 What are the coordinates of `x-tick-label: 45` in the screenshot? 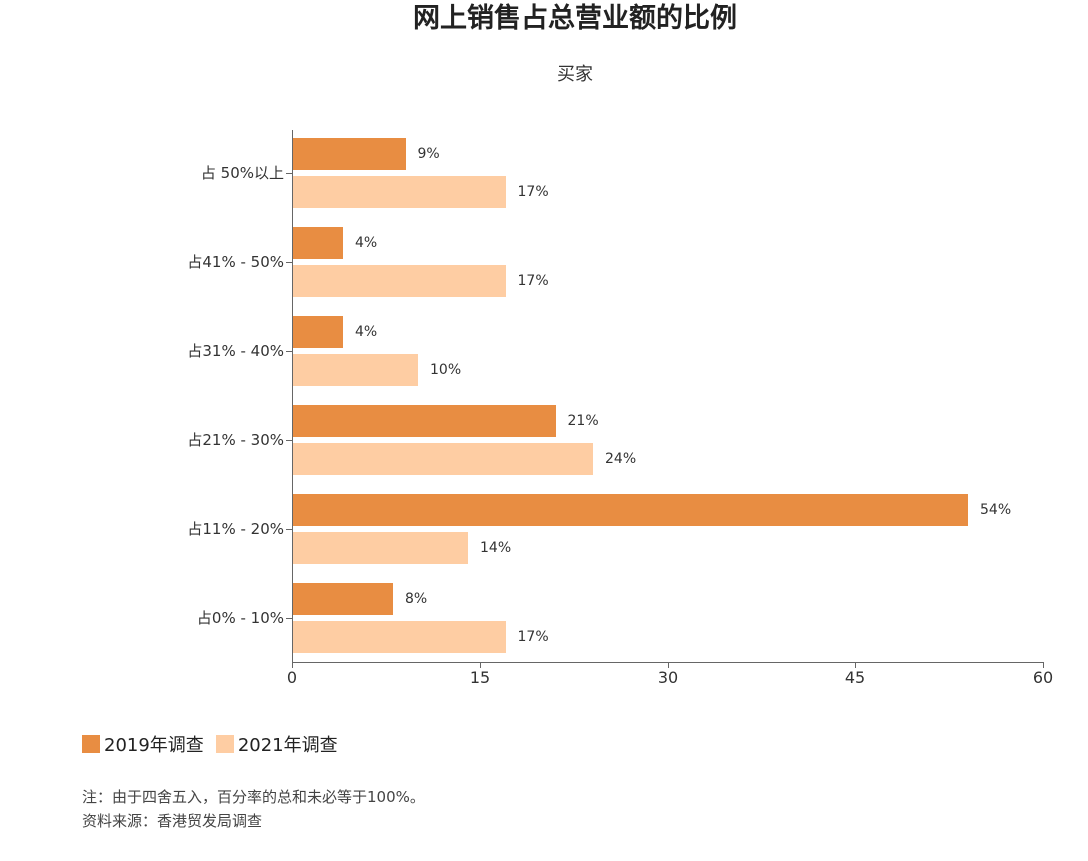 It's located at (855, 677).